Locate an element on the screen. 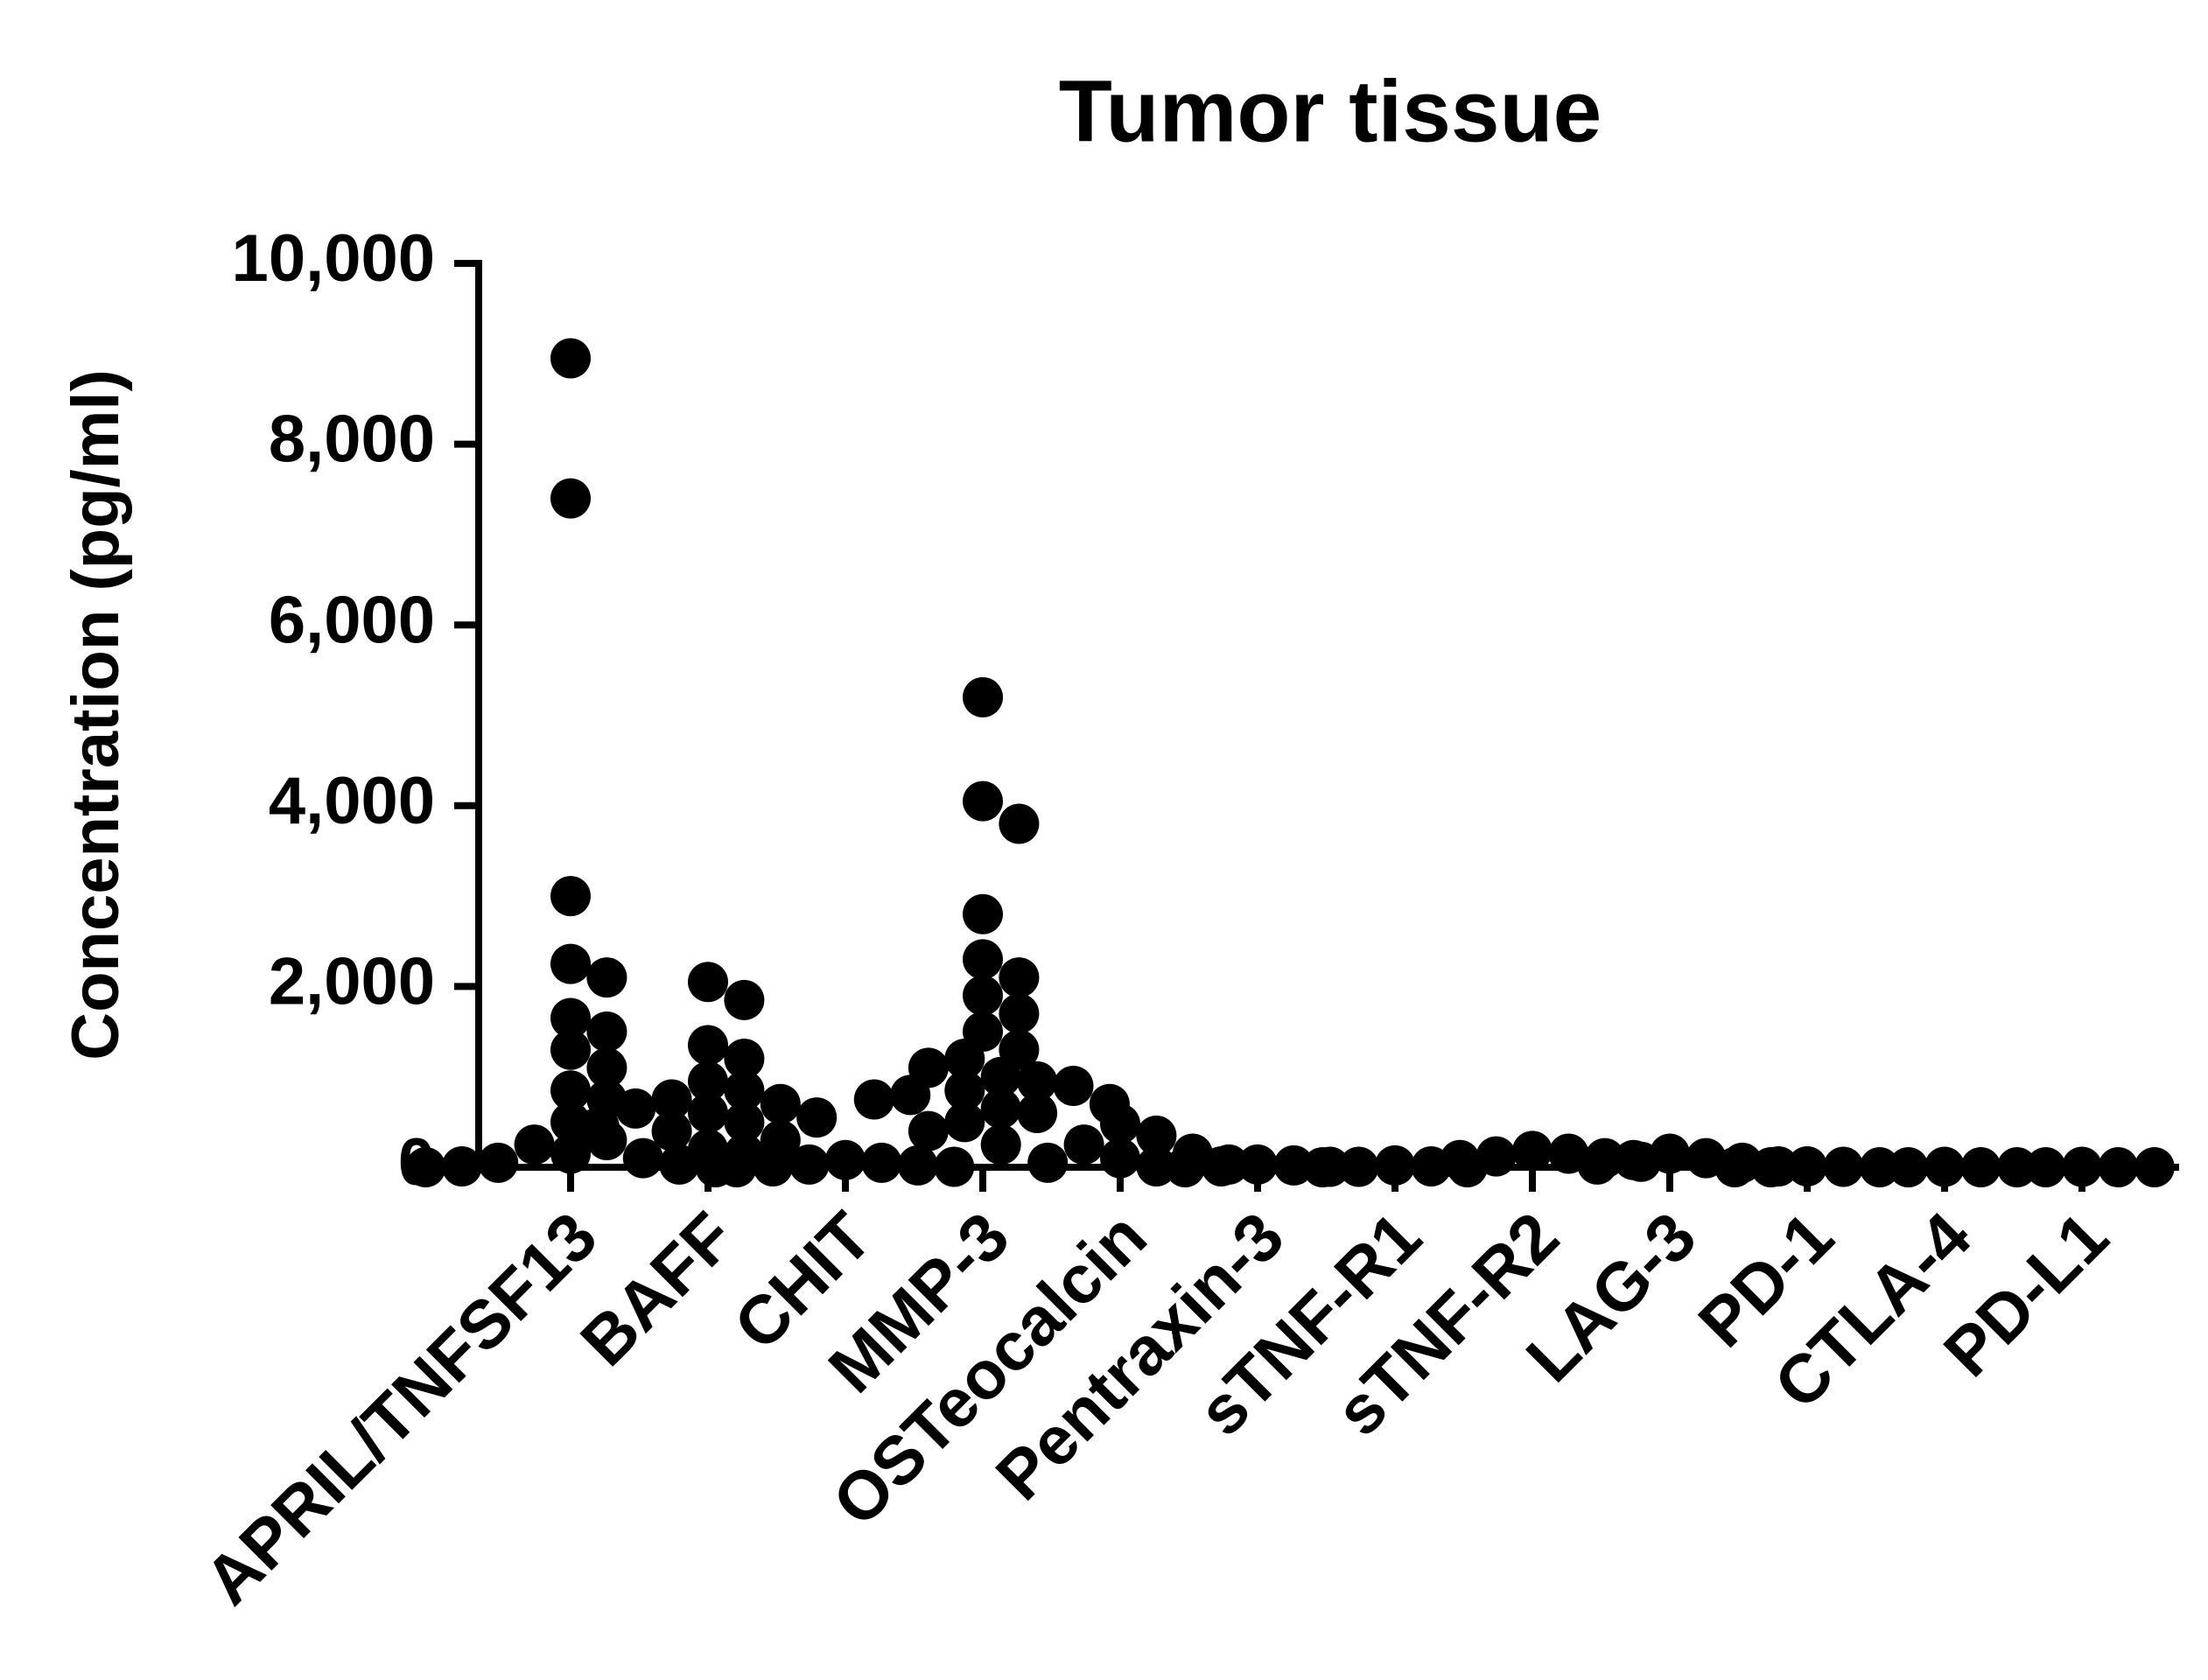 The image size is (2208, 1680). x-tick-label: APRIL/TNFSF13 is located at coordinates (401, 1408).